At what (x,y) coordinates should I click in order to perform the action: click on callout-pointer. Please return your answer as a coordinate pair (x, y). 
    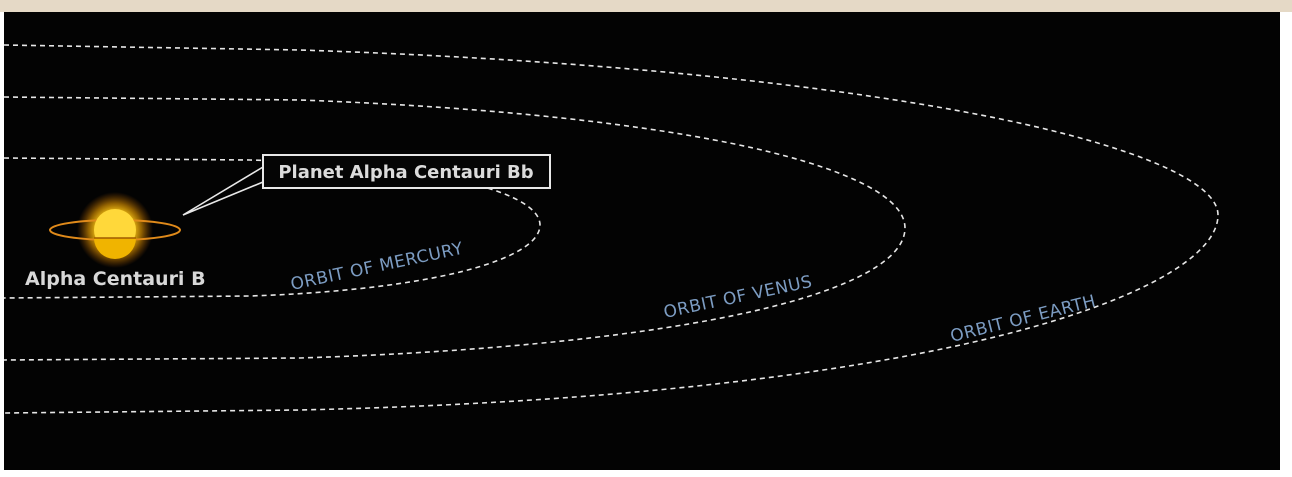
    Looking at the image, I should click on (223, 191).